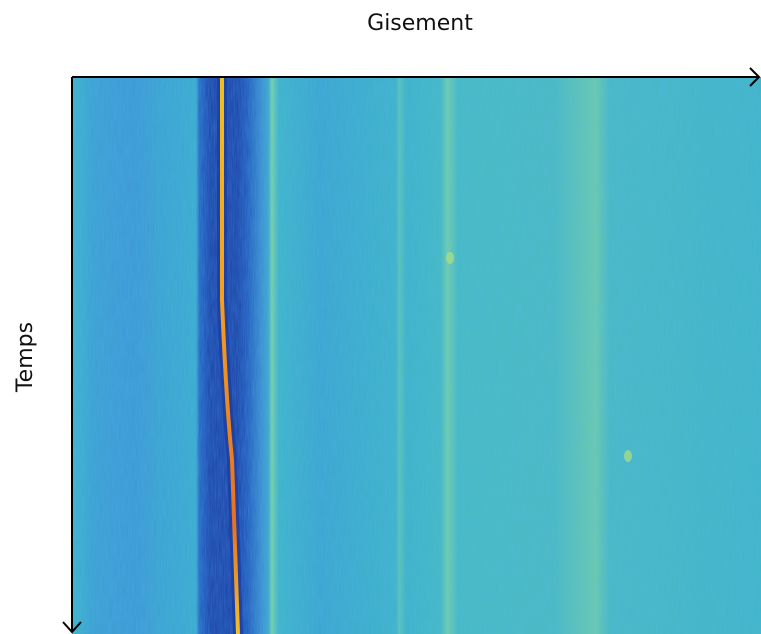 The height and width of the screenshot is (634, 761). I want to click on y-axis-label: Temps, so click(25, 357).